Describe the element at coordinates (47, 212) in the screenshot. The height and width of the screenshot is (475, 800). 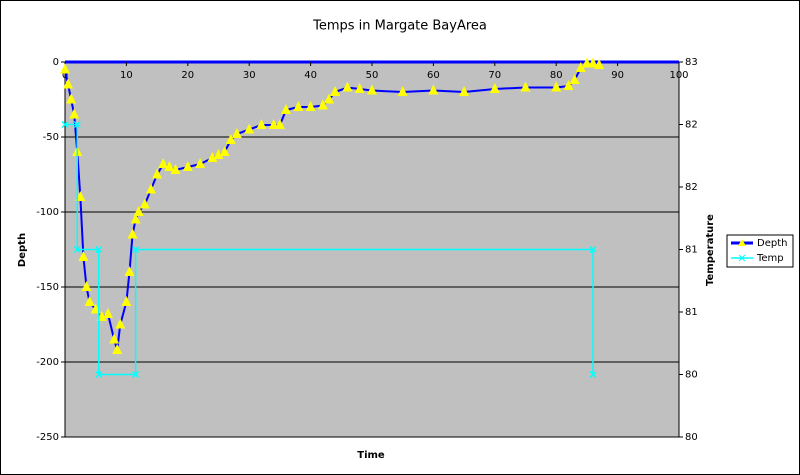
I see `y-tick-label: -100` at that location.